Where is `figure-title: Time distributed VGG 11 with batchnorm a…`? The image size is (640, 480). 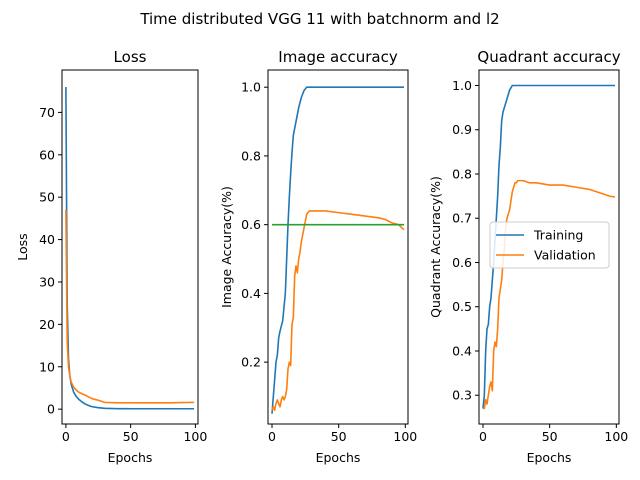 figure-title: Time distributed VGG 11 with batchnorm a… is located at coordinates (319, 19).